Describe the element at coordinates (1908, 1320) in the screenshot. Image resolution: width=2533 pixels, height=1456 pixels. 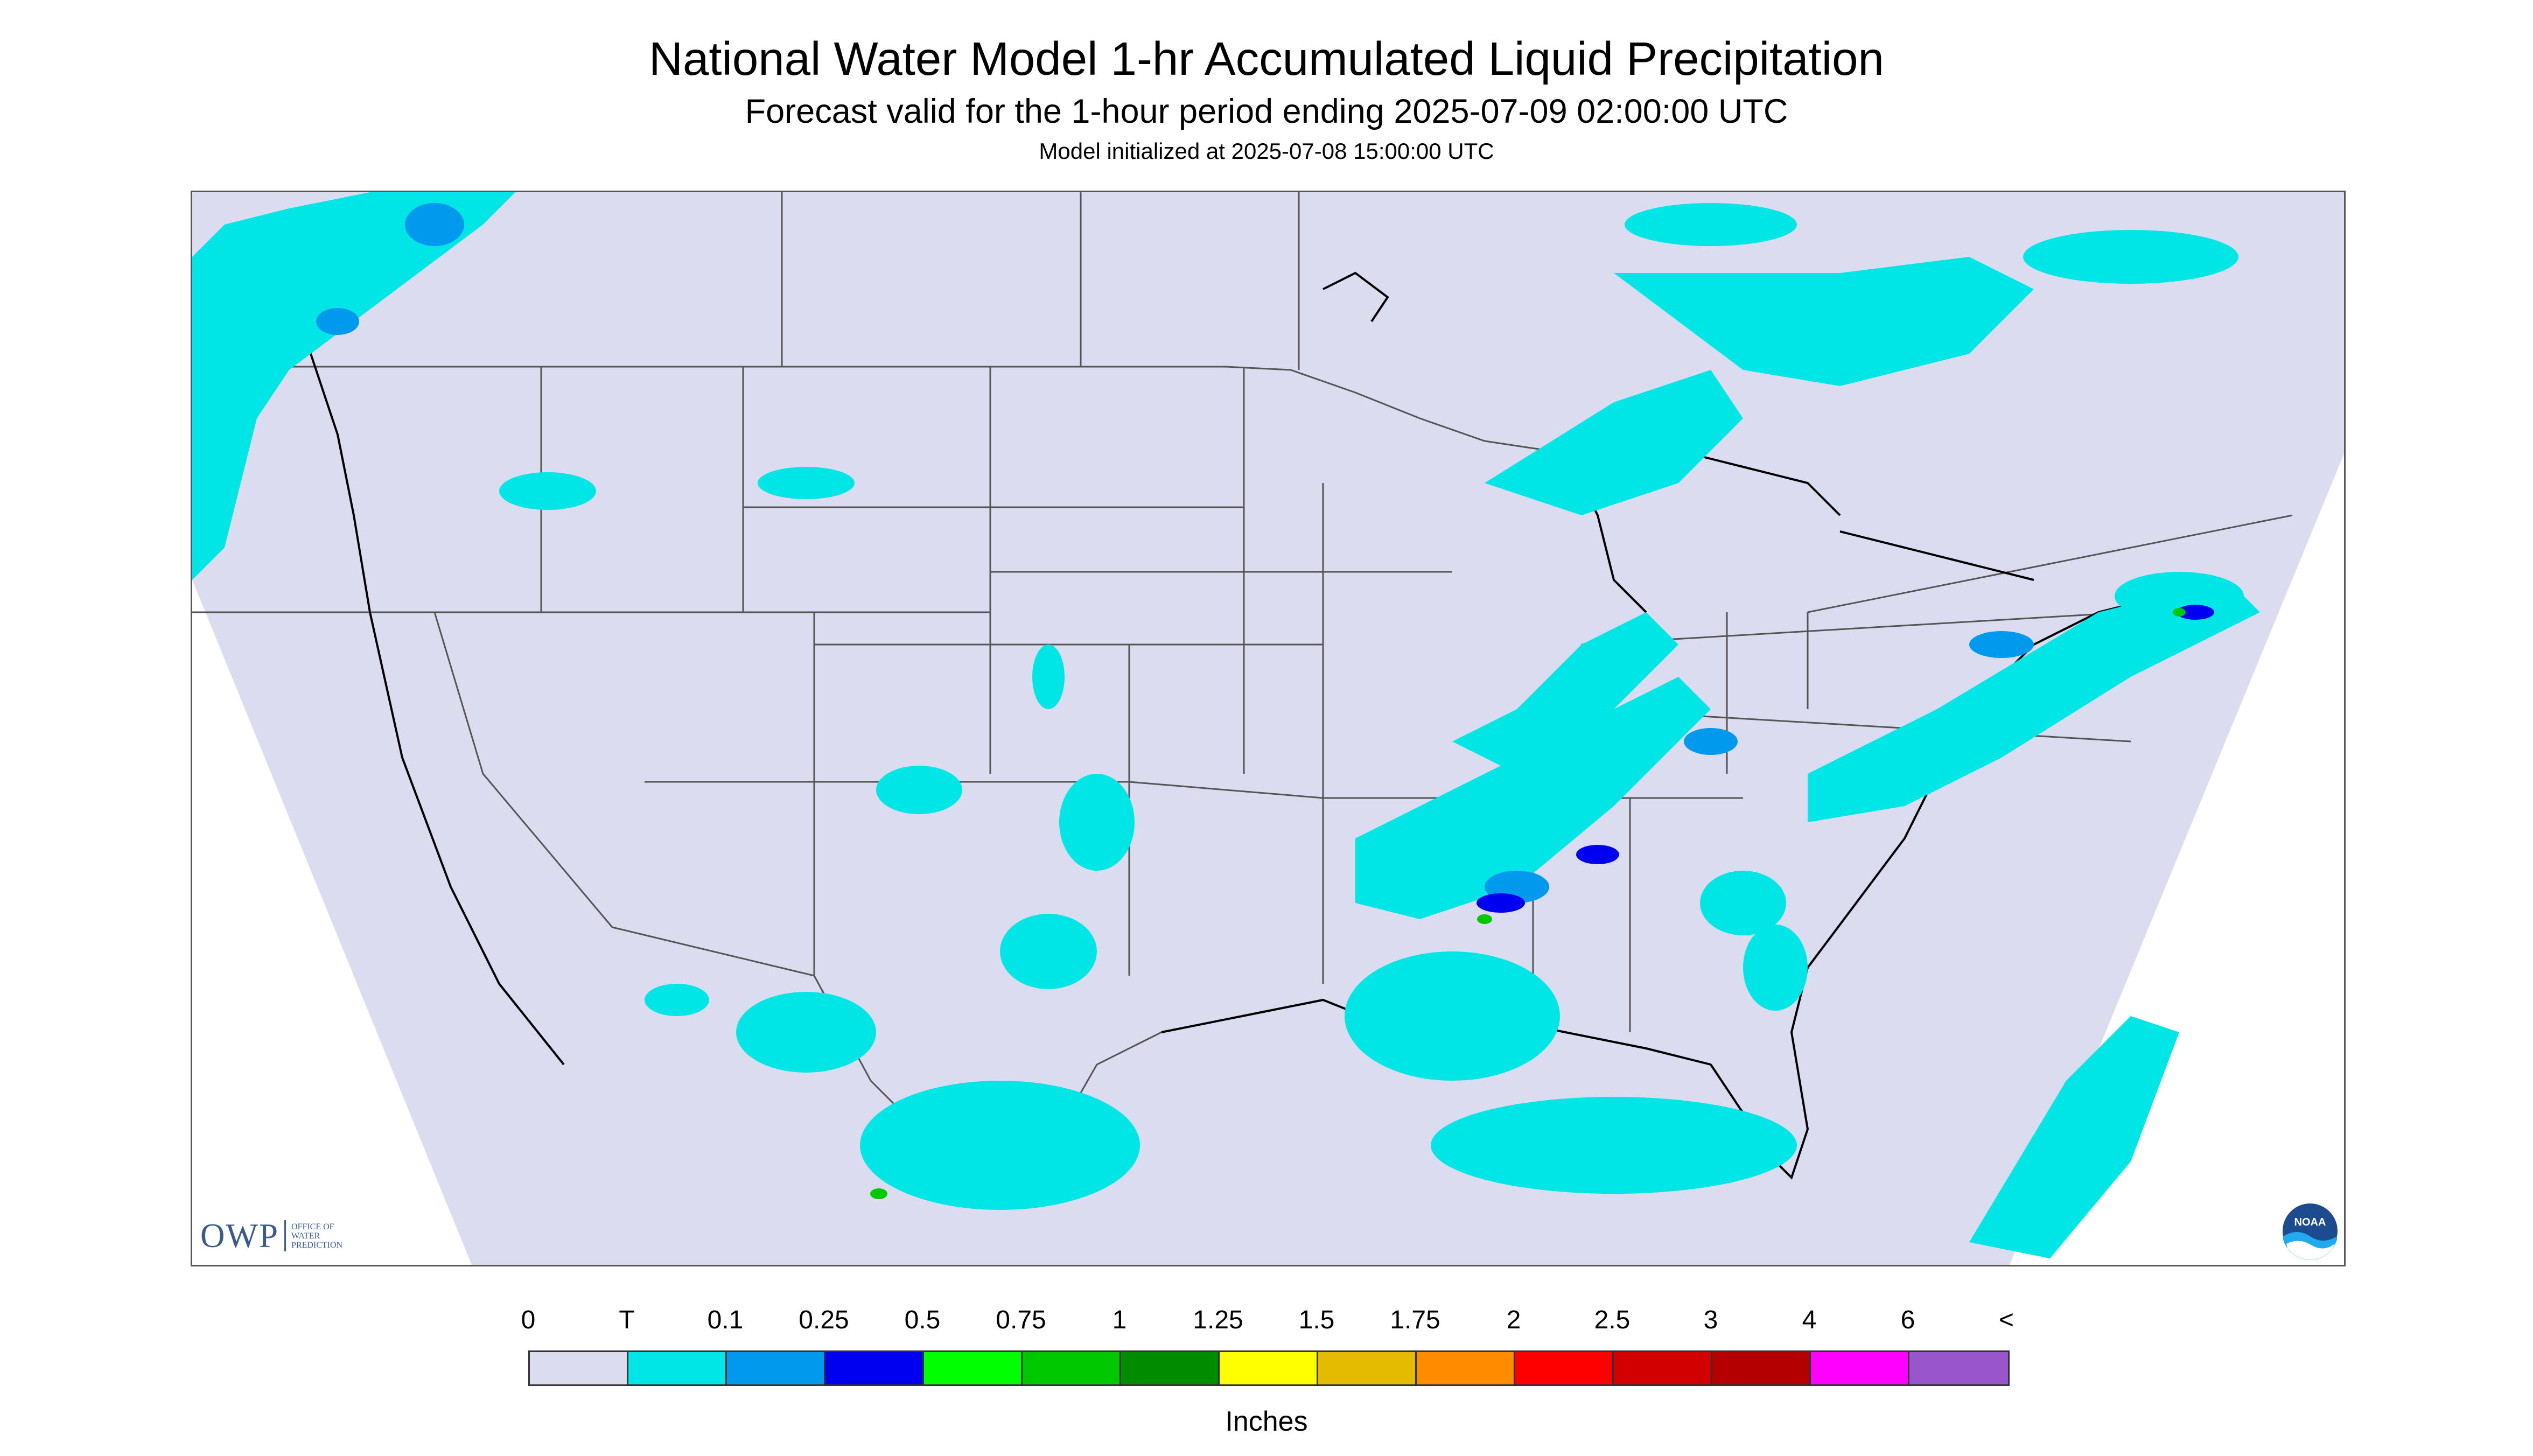
I see `legend-label: 6` at that location.